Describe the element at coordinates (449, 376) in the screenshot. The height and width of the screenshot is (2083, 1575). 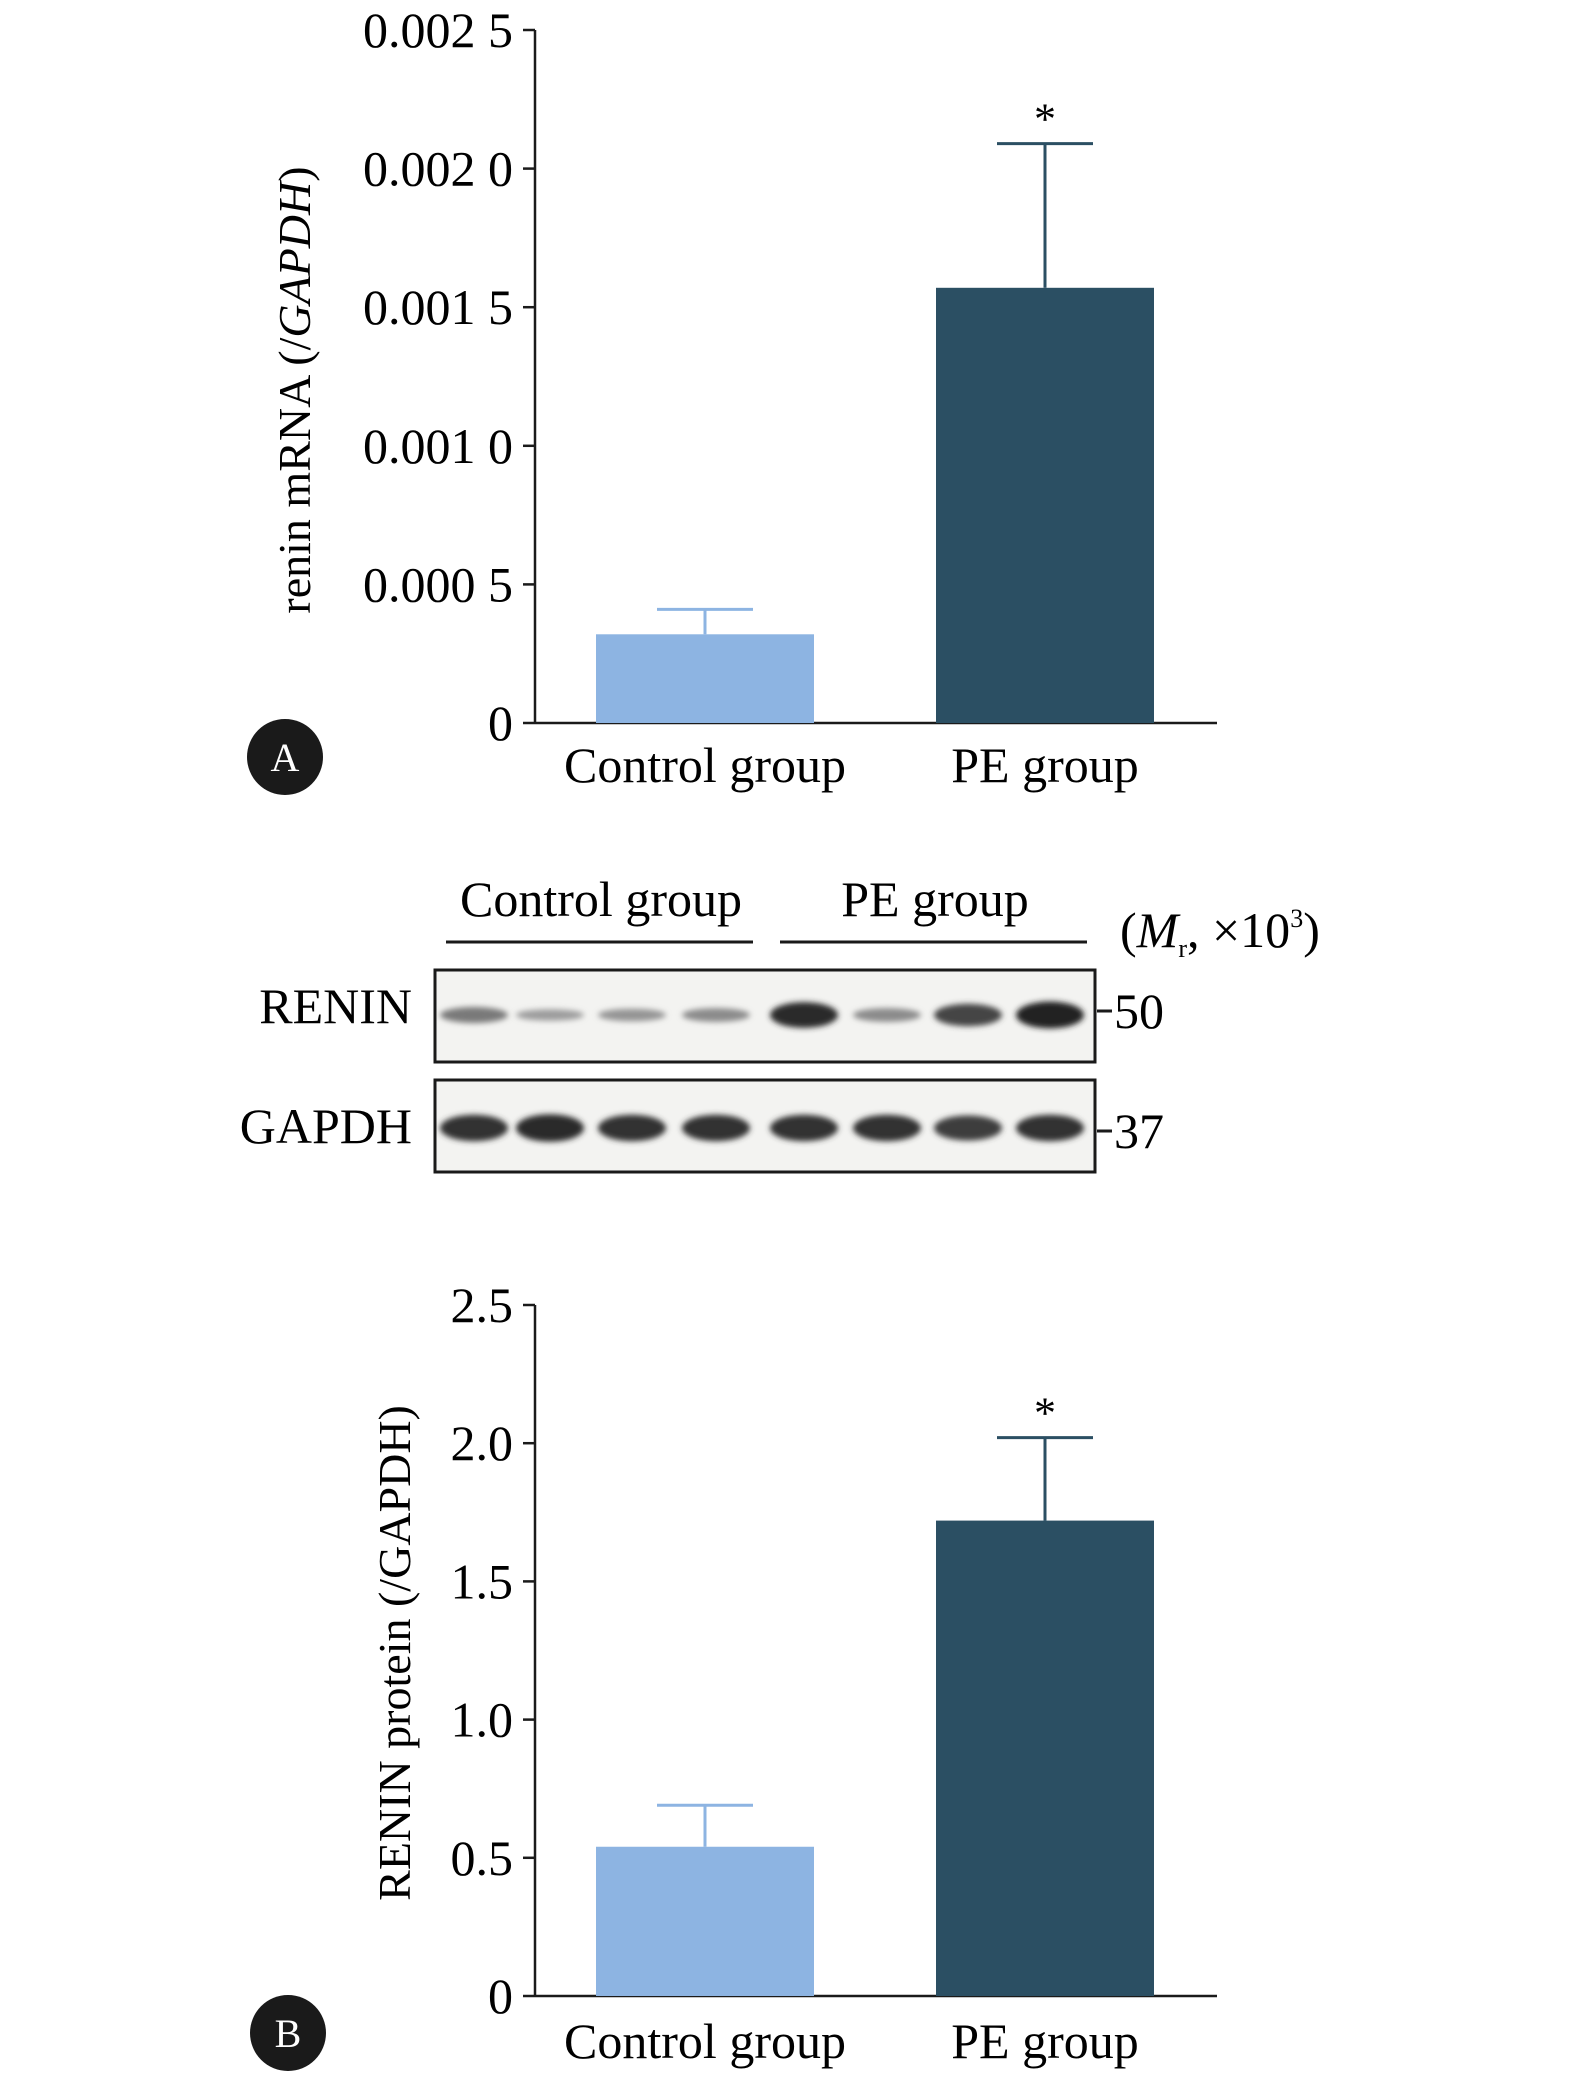
I see `chart-a-ticks: 0 0.000 5 0.001 0 0.001 5 0.002 0 0.002 5` at that location.